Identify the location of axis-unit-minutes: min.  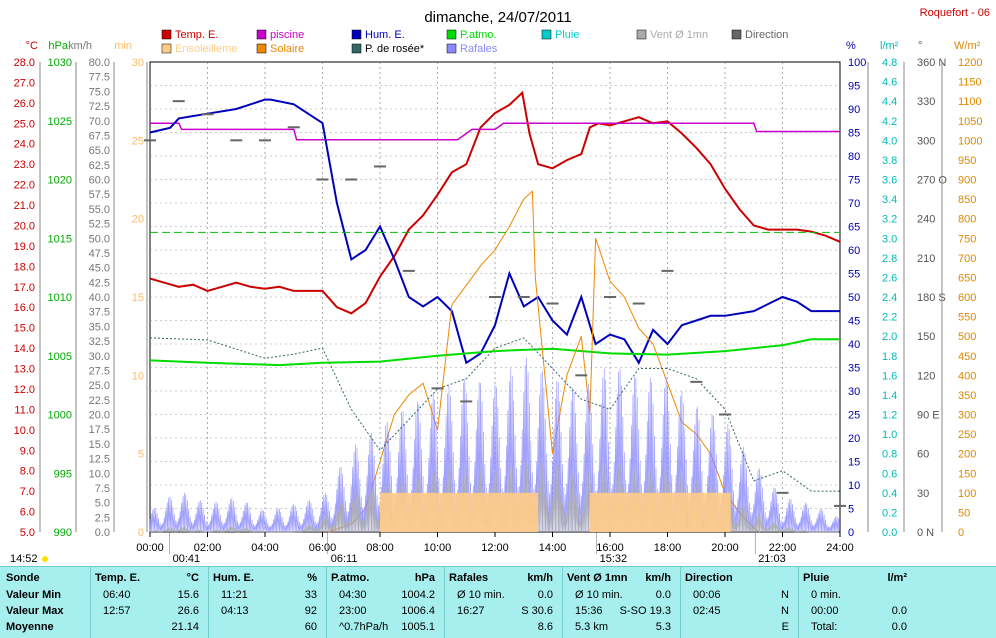
(123, 46).